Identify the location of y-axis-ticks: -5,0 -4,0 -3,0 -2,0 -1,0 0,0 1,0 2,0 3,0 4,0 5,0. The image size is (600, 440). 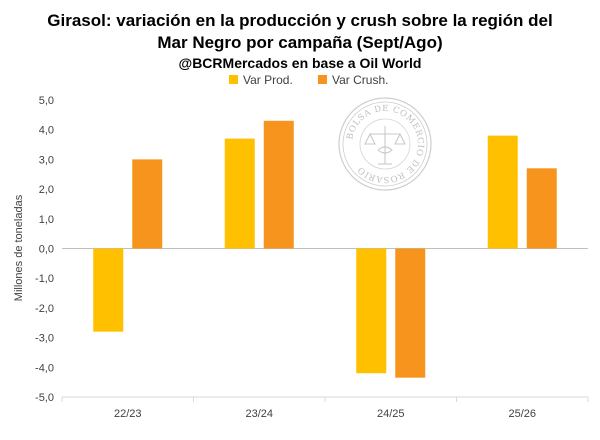
(44, 249).